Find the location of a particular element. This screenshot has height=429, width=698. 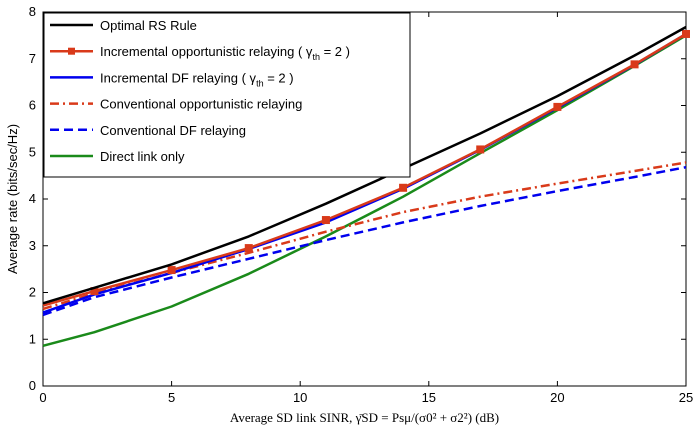

legend-label-5: Direct link only is located at coordinates (142, 156).